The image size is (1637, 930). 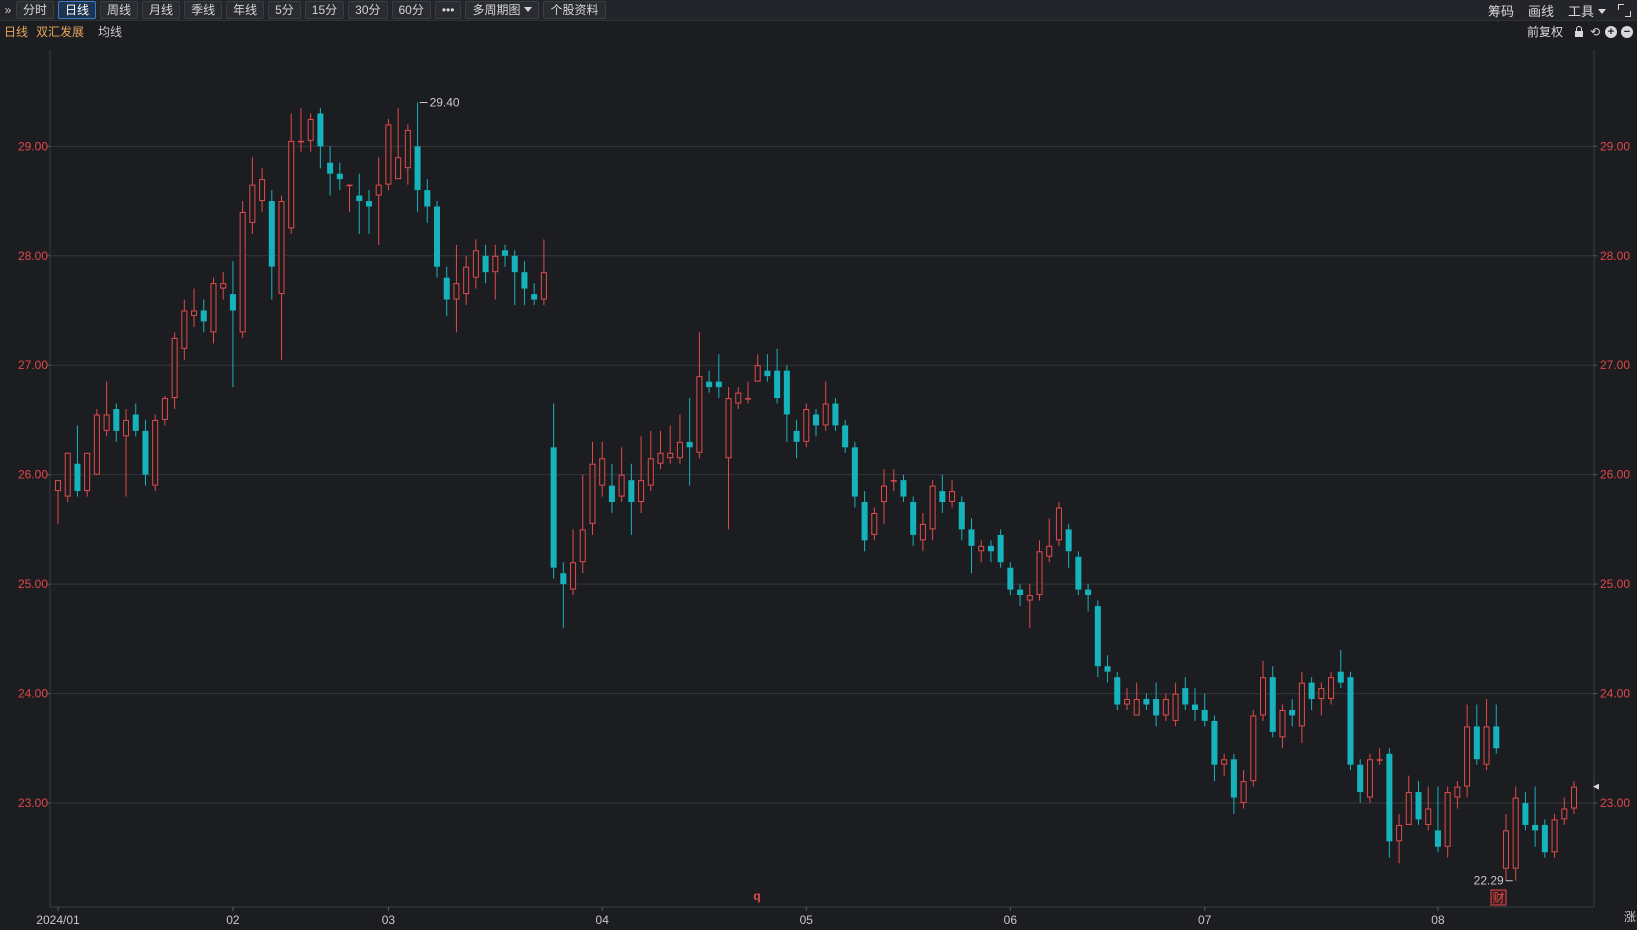 What do you see at coordinates (77, 10) in the screenshot?
I see `period-button: 日线` at bounding box center [77, 10].